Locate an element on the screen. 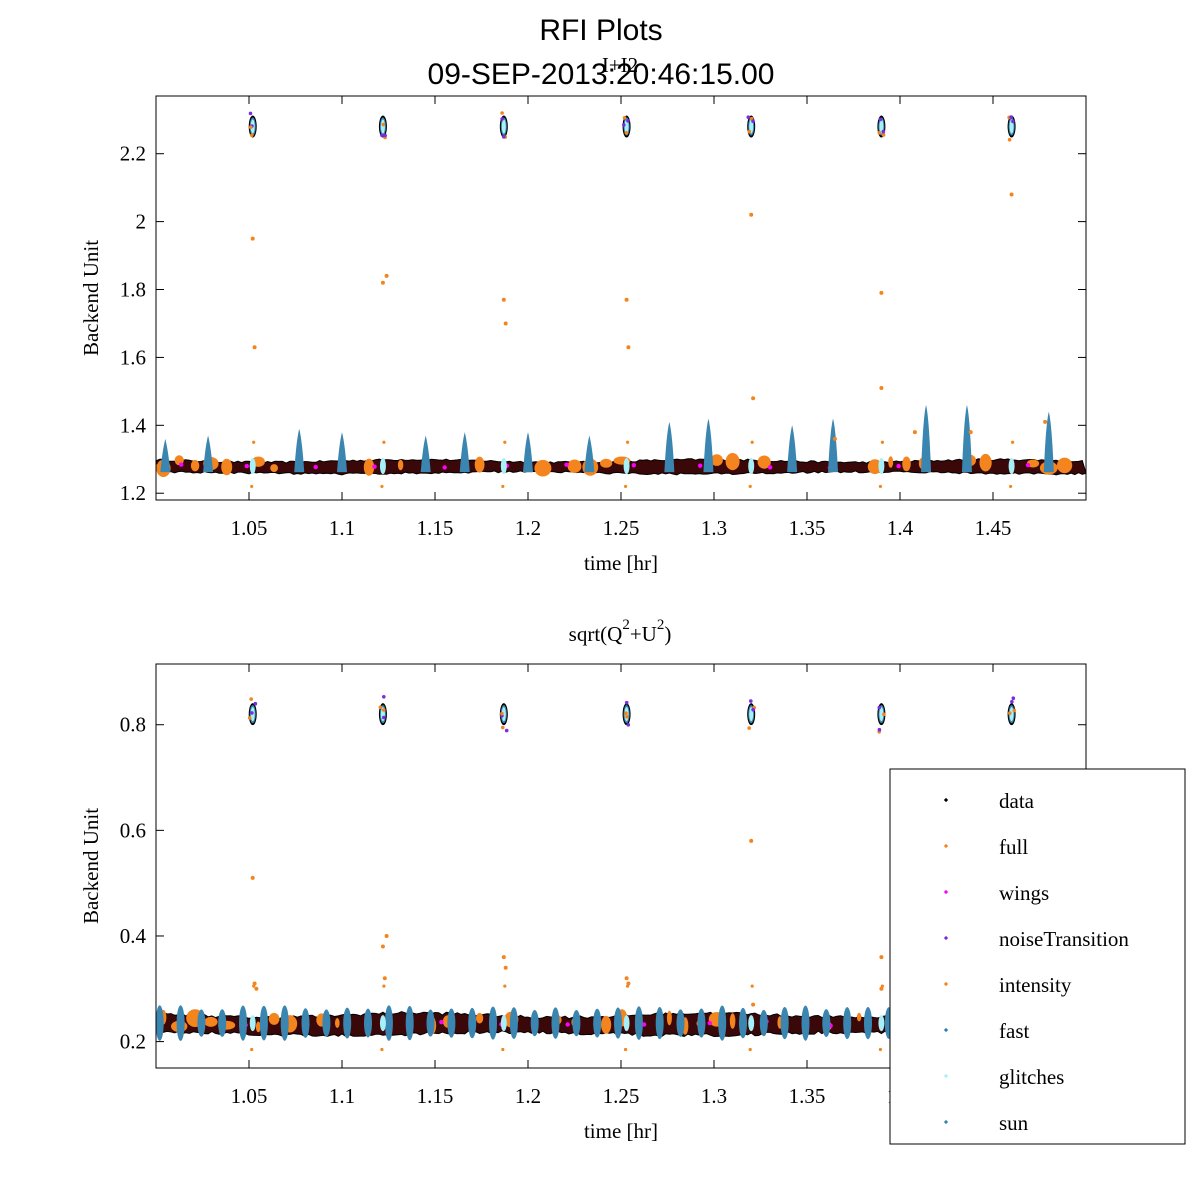  x-tick-label: 1.3 is located at coordinates (714, 1096).